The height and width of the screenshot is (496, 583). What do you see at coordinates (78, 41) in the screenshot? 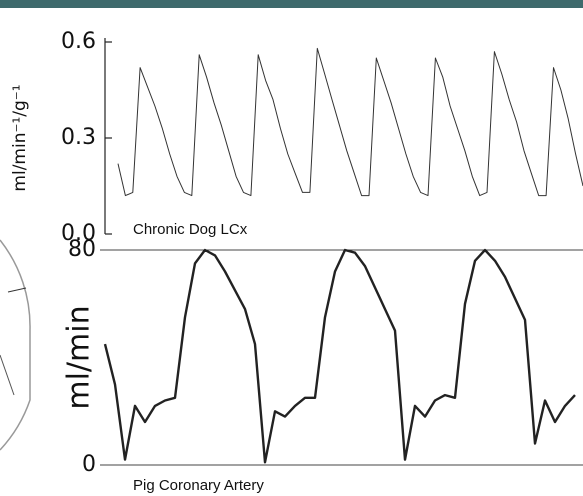
I see `y-tick-label: 0.6` at bounding box center [78, 41].